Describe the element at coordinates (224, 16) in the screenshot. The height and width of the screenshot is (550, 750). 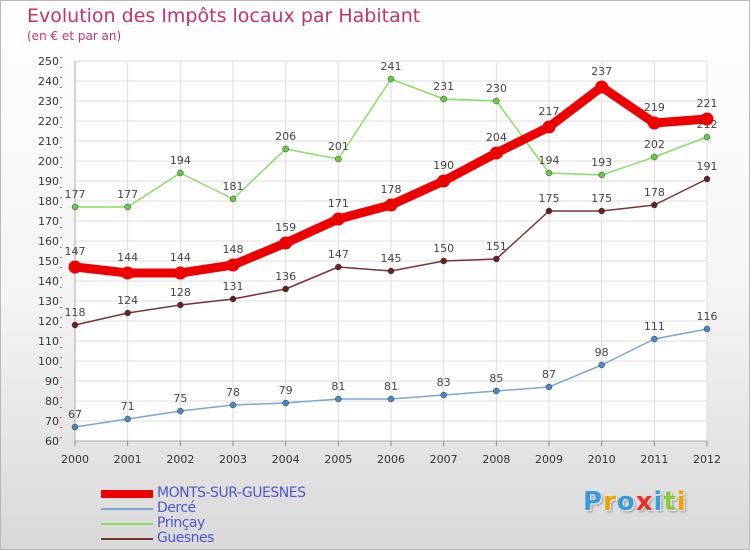
I see `chart-title: Evolution des Impôts locaux par Habitant` at that location.